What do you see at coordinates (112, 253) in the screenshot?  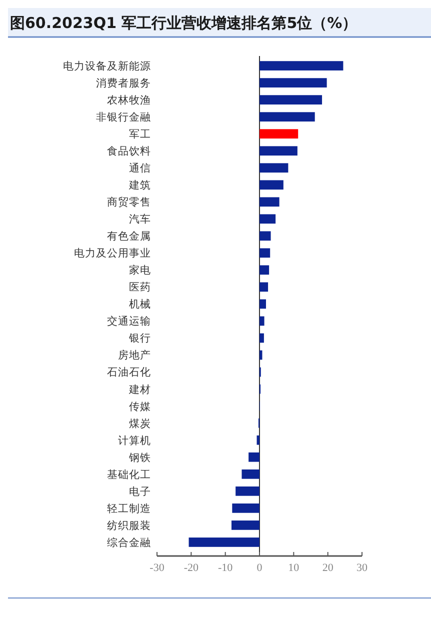 I see `y-tick-label: 电力及公用事业` at bounding box center [112, 253].